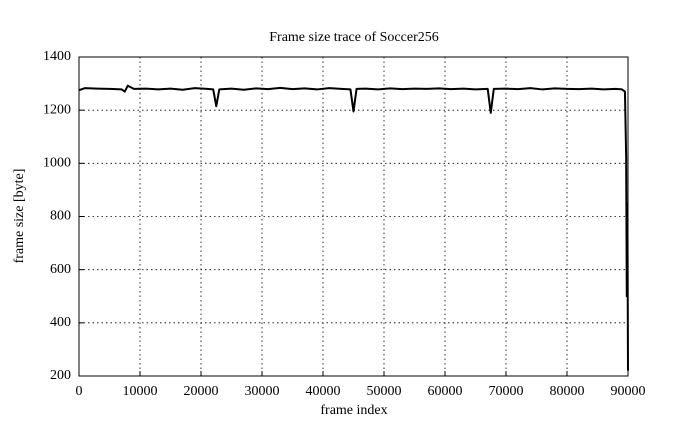 The height and width of the screenshot is (429, 695). What do you see at coordinates (506, 391) in the screenshot?
I see `x-tick-label: 70000` at bounding box center [506, 391].